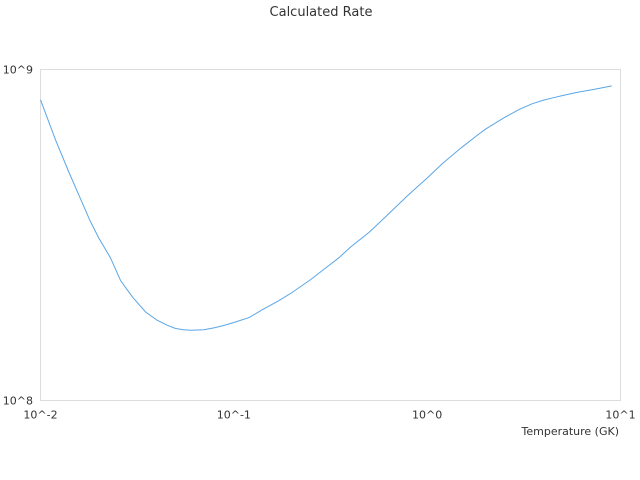 The width and height of the screenshot is (640, 480). Describe the element at coordinates (329, 415) in the screenshot. I see `x-axis-ticks: 10^-2 10^-1 10^0 10^1` at that location.